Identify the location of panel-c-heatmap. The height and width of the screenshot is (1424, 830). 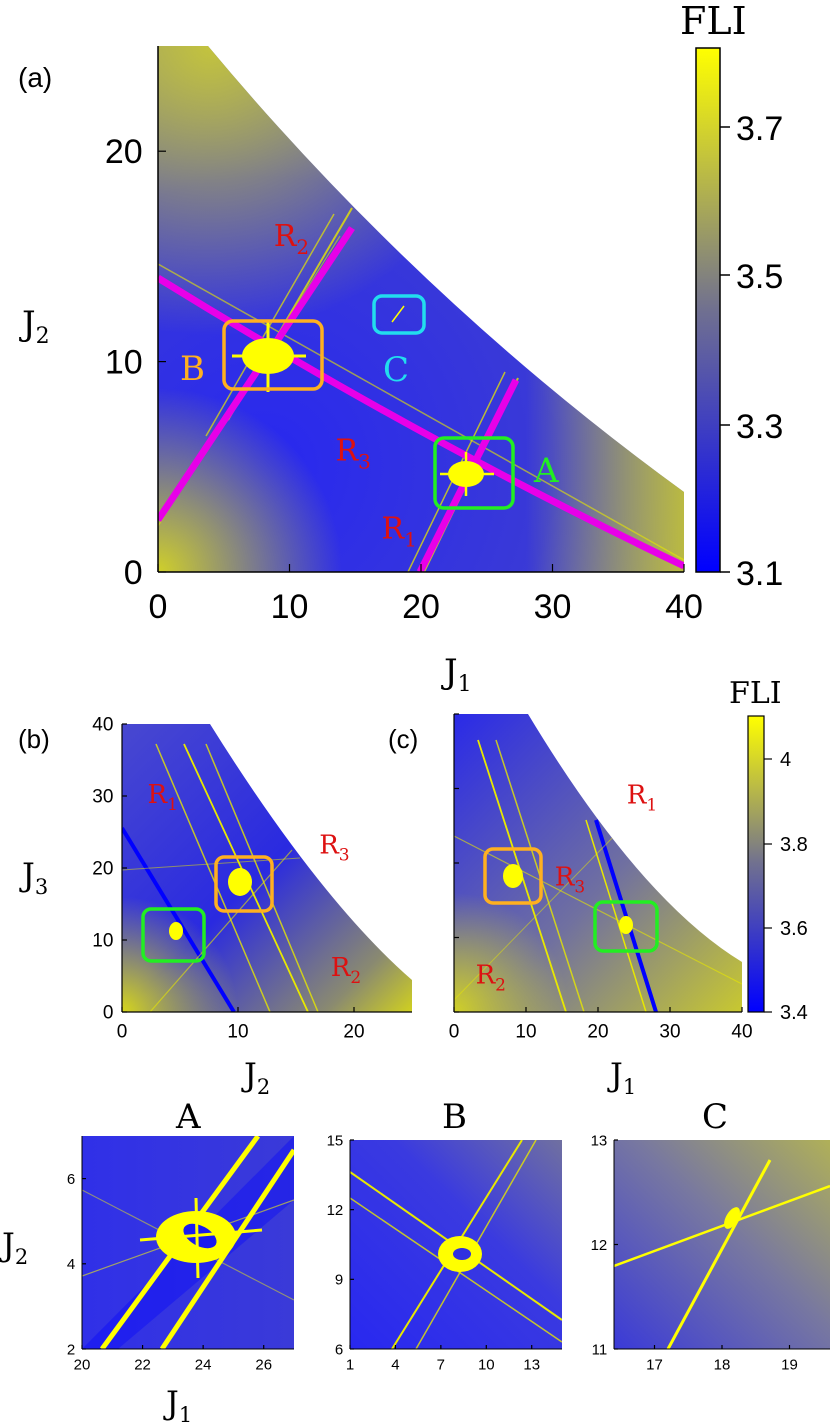
(598, 863).